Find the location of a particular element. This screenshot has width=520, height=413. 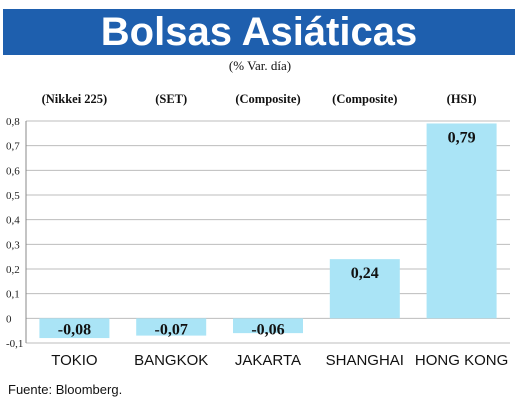

x-tick-label: JAKARTA is located at coordinates (268, 360).